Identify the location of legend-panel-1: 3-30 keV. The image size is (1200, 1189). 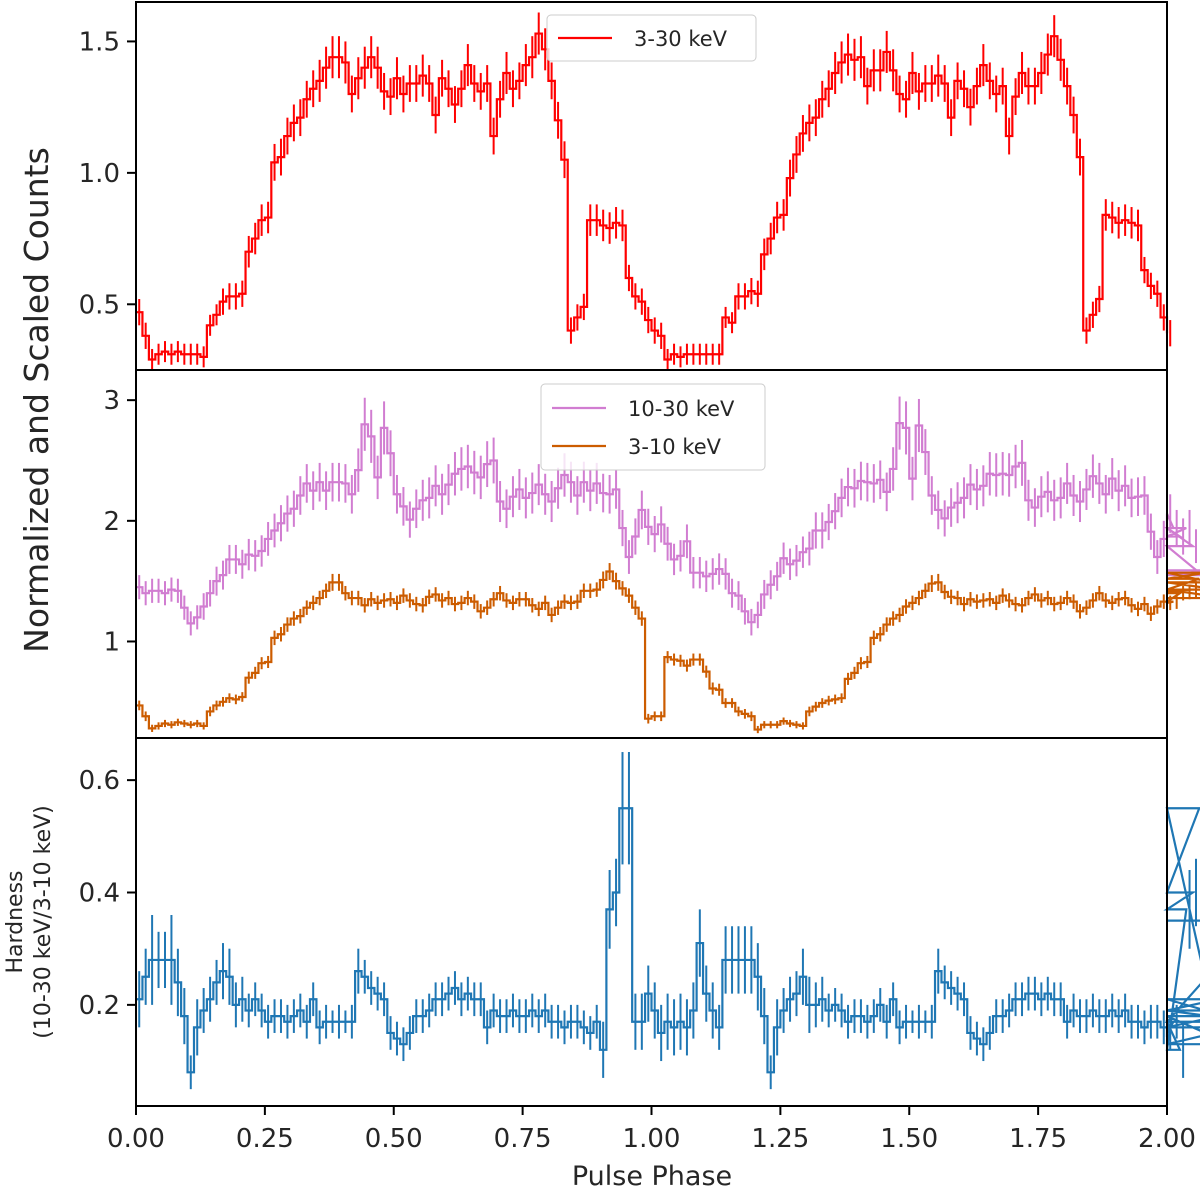
(651, 38).